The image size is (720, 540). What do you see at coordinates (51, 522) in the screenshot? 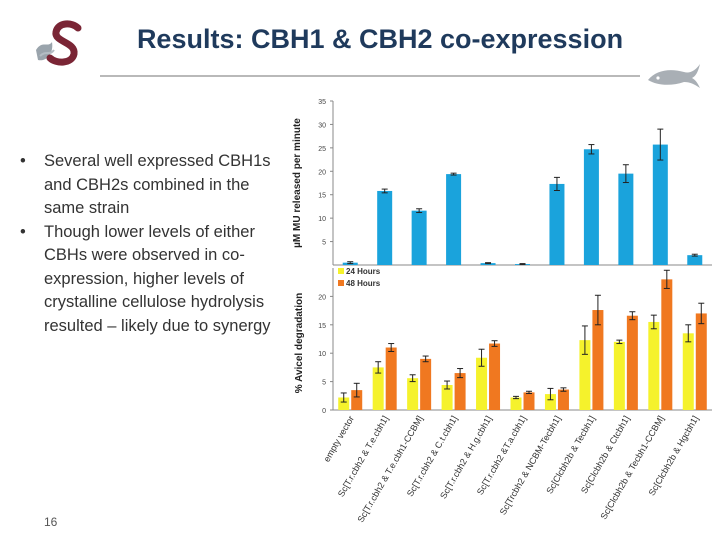
I see `page-number: 16` at bounding box center [51, 522].